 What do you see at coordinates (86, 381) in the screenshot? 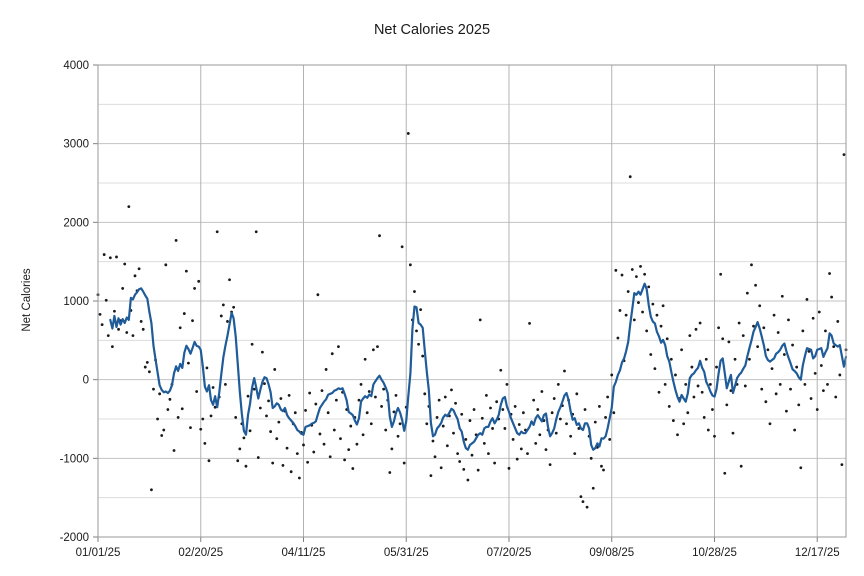
I see `y-tick-label: 0` at bounding box center [86, 381].